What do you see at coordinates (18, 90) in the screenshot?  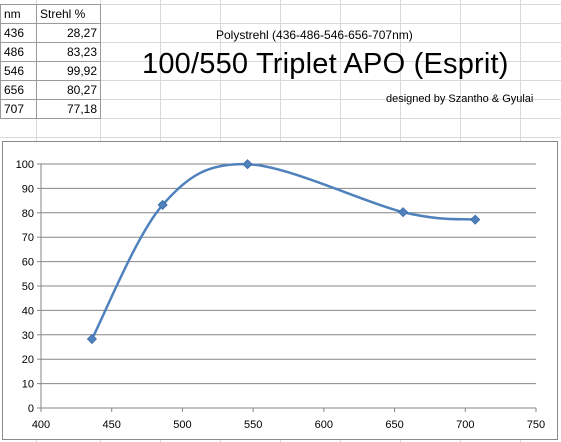 I see `table-cell: 656` at bounding box center [18, 90].